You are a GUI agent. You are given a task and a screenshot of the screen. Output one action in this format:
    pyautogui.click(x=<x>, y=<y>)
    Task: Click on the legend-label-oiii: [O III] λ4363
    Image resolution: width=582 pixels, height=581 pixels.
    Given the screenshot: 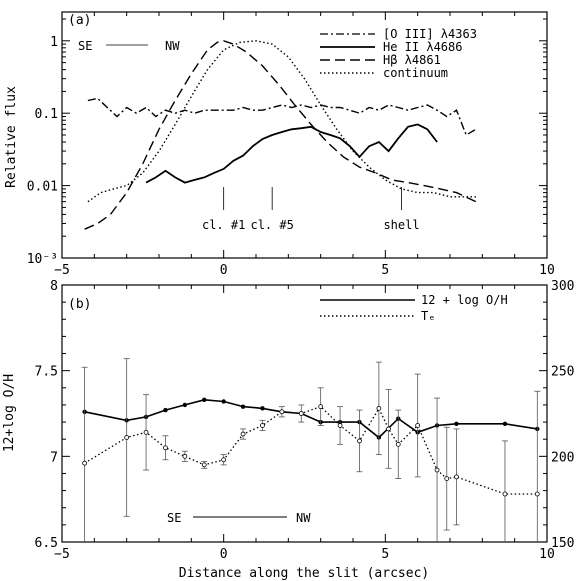 What is the action you would take?
    pyautogui.click(x=430, y=34)
    